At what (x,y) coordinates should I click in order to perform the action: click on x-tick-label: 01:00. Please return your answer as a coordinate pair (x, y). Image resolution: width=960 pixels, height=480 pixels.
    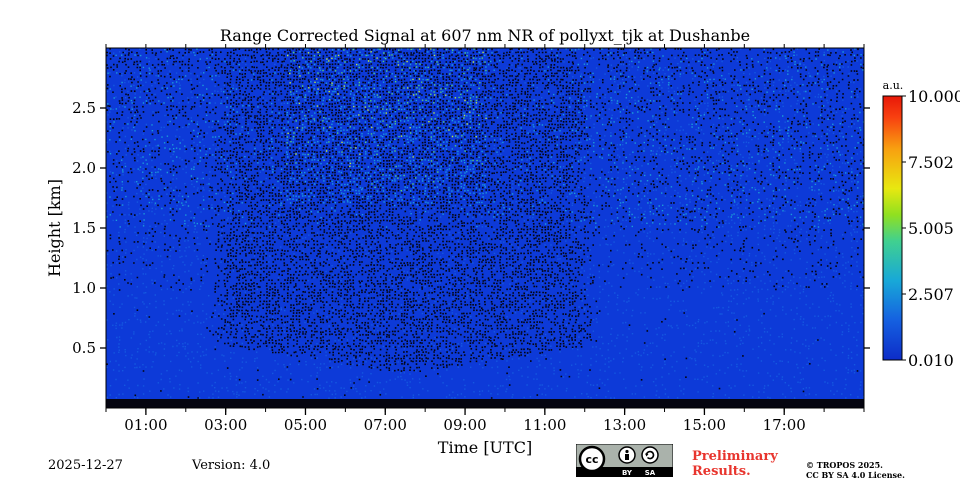
    Looking at the image, I should click on (145, 425).